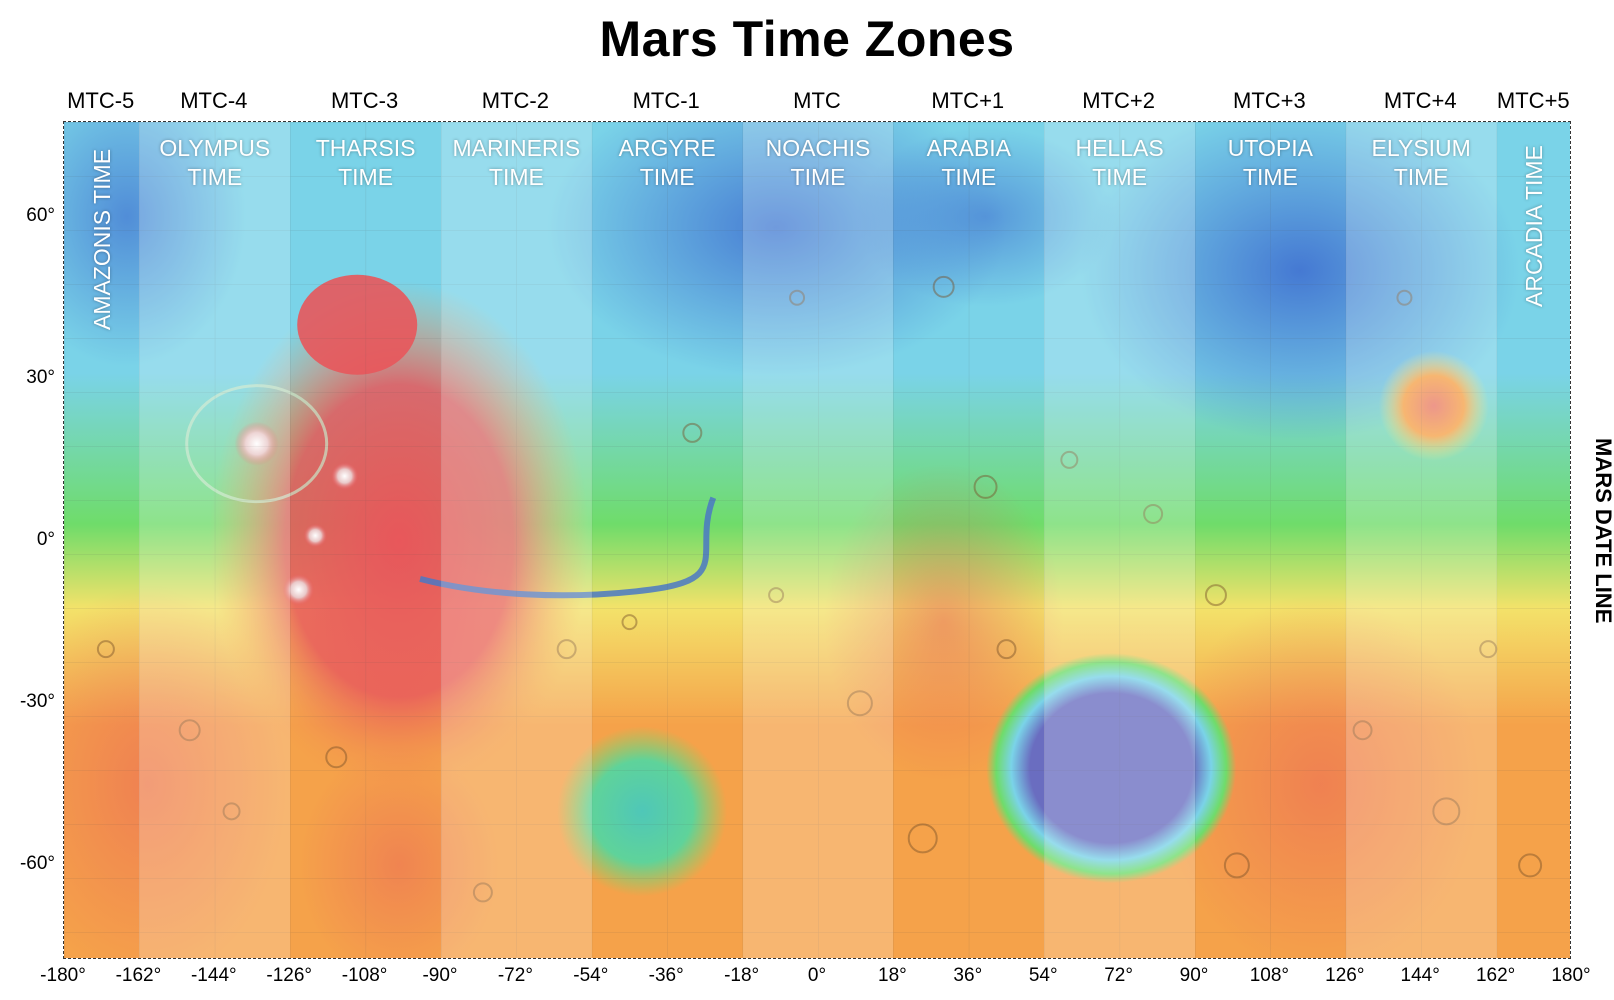 The height and width of the screenshot is (1000, 1614). I want to click on zone-name-label: ELYSIUM TIME, so click(1421, 163).